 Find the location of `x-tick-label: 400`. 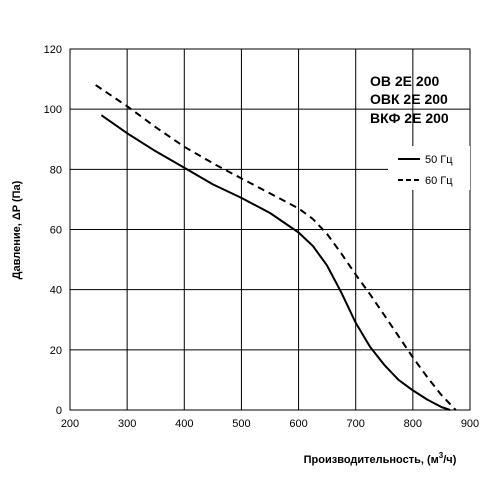

x-tick-label: 400 is located at coordinates (184, 424).